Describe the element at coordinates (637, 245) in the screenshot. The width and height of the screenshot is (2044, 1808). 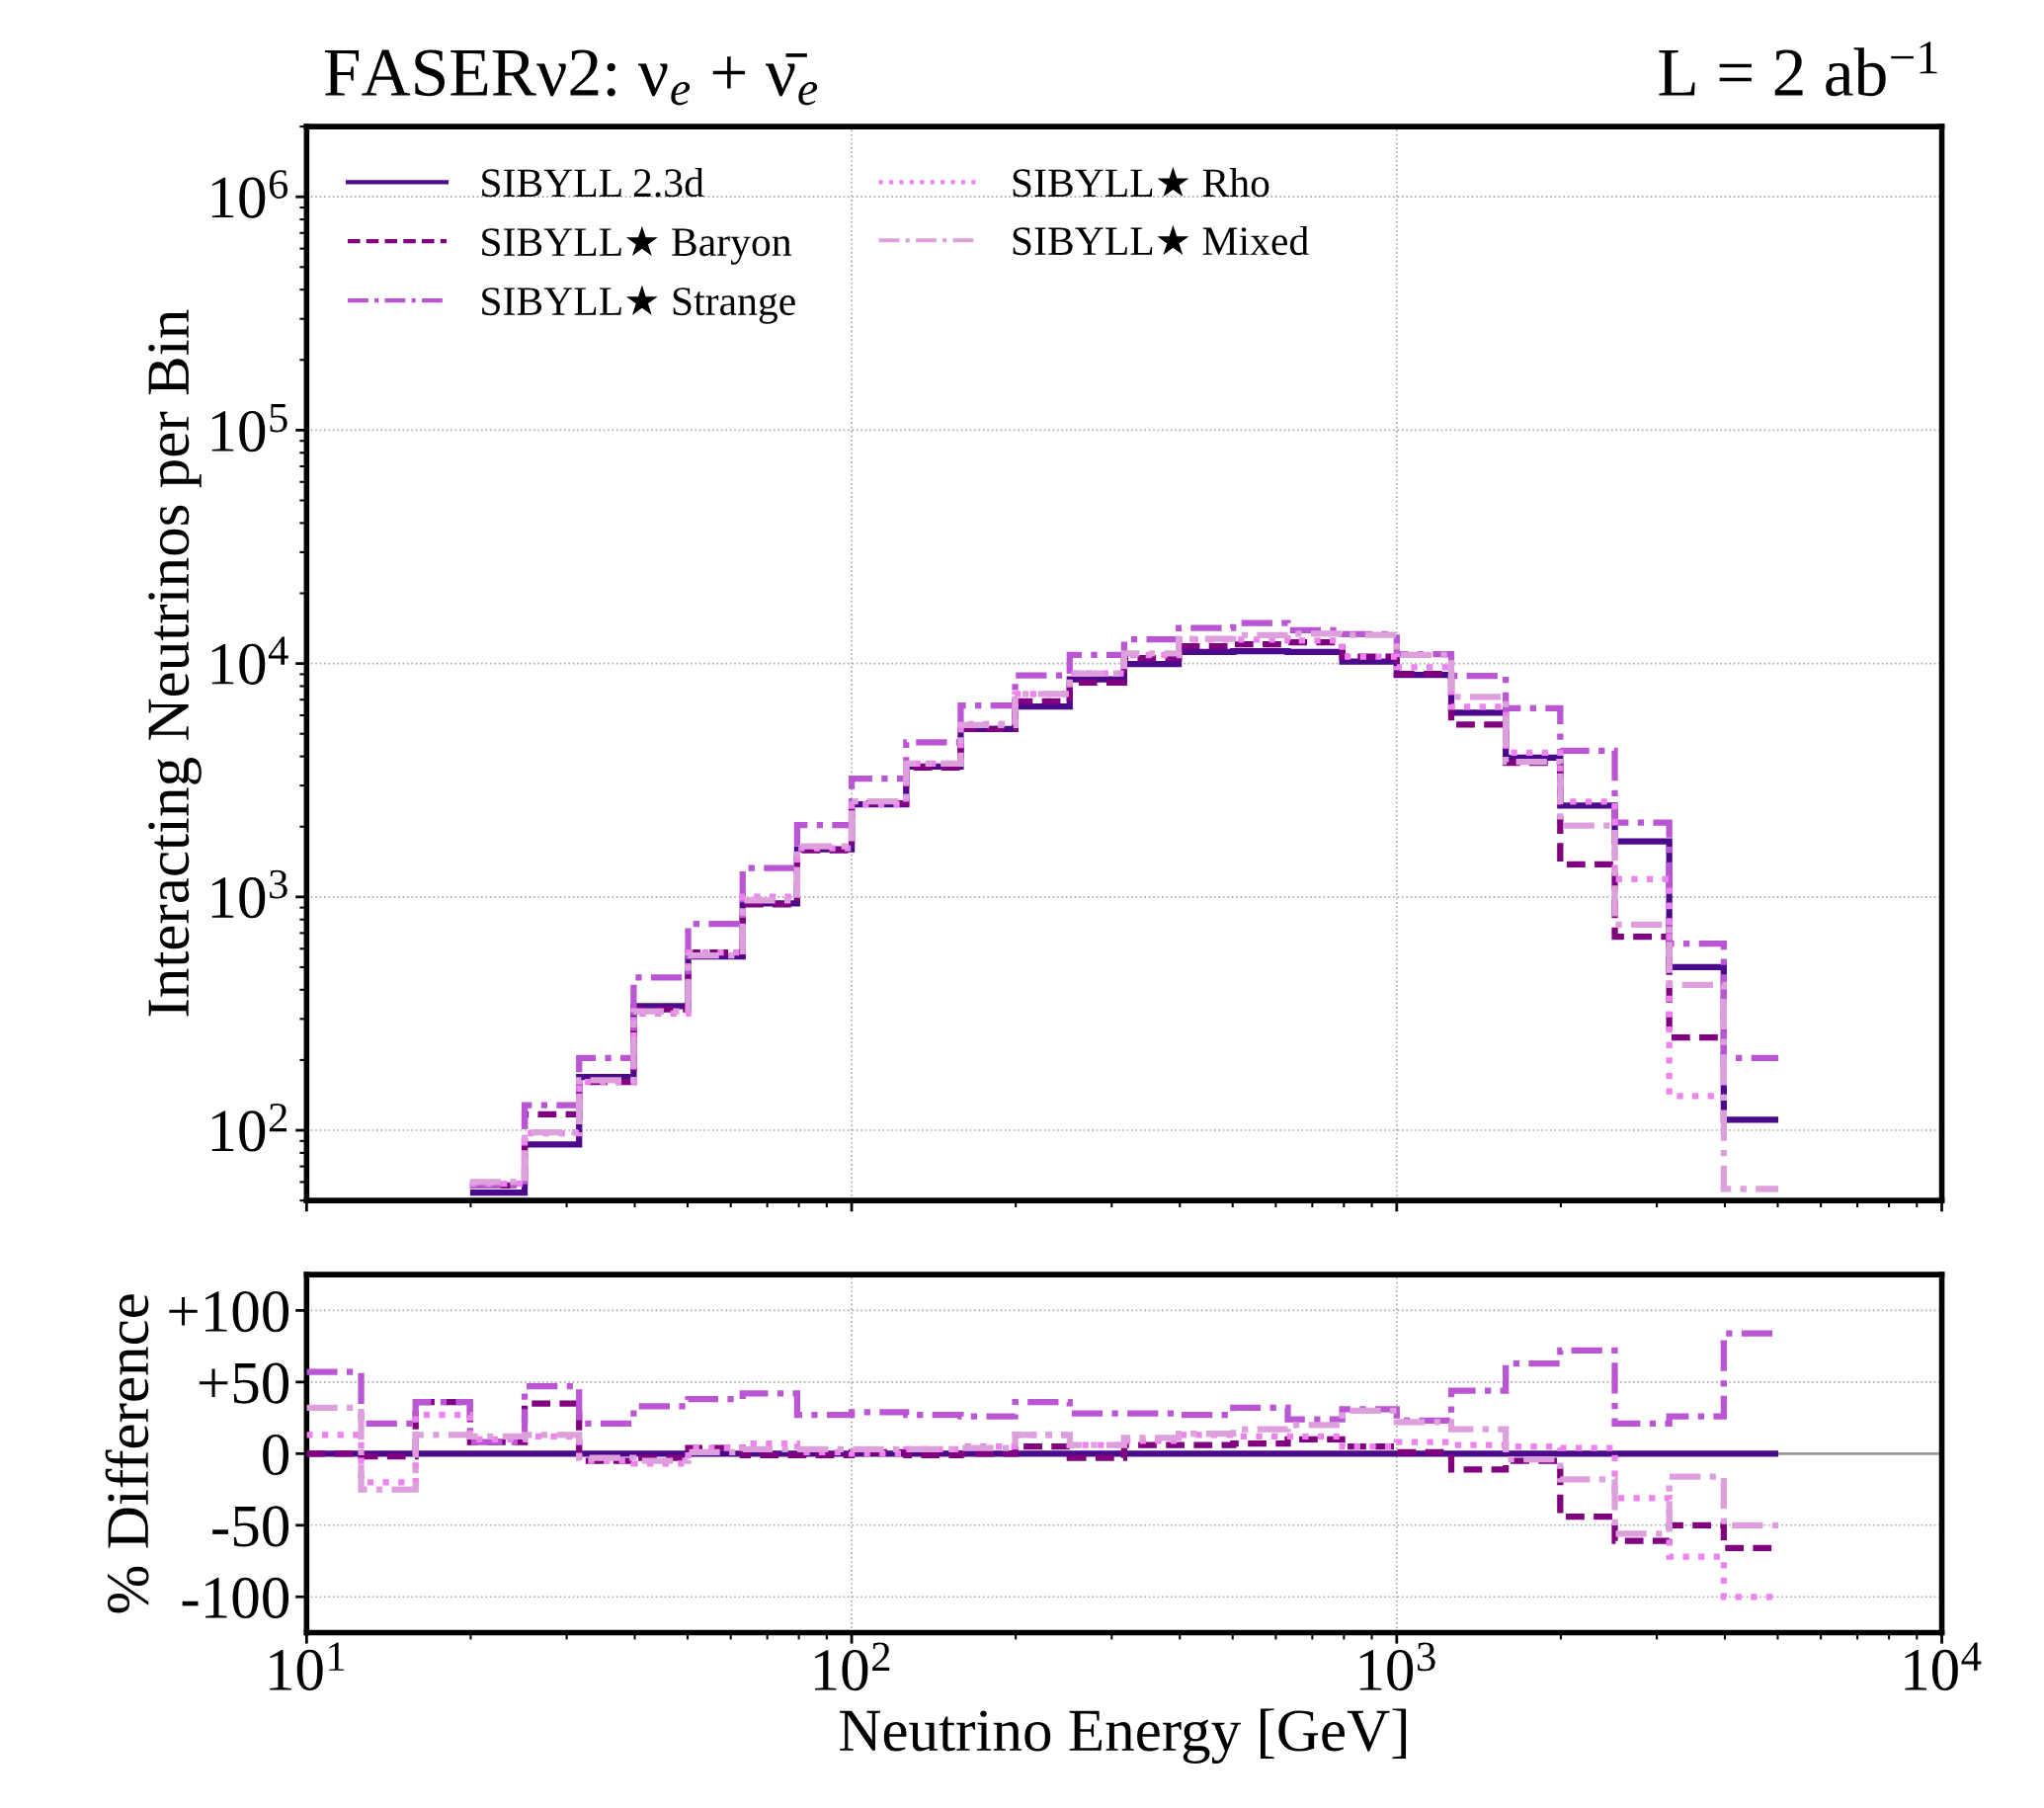
I see `legend-label: SIBYLL★ Baryon` at that location.